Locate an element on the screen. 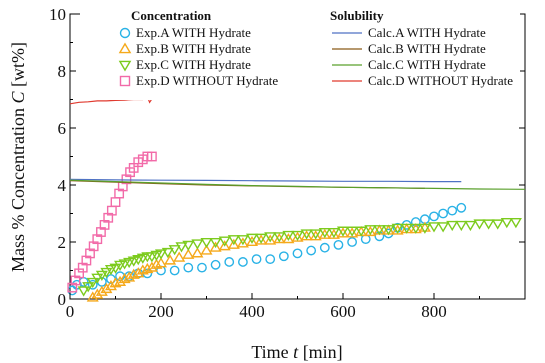  y-tick-label: 8 is located at coordinates (62, 71).